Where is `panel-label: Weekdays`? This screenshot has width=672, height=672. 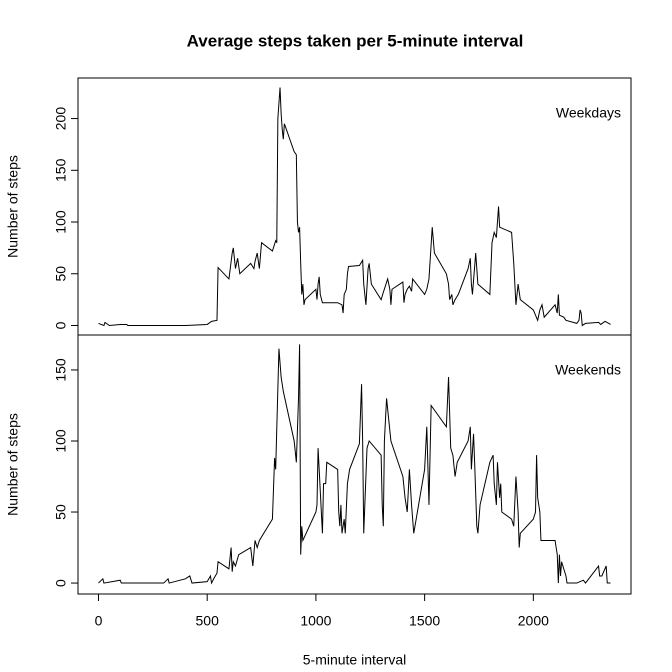
panel-label: Weekdays is located at coordinates (588, 113).